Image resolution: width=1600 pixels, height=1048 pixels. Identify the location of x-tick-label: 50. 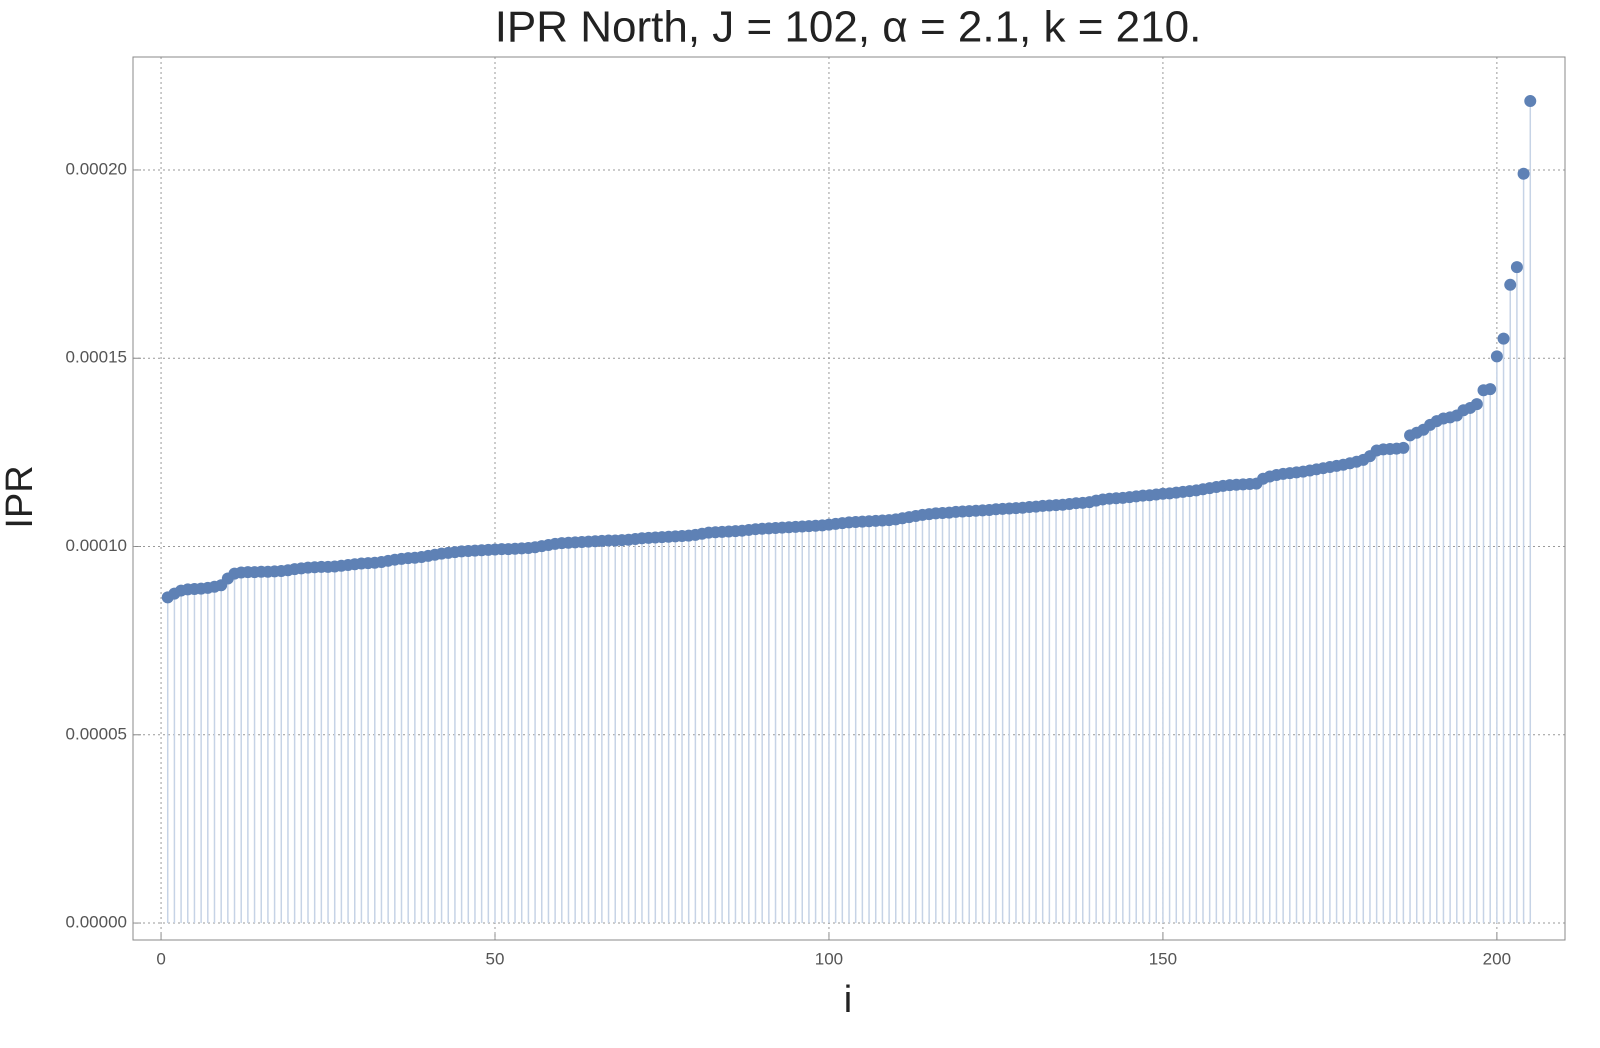
(495, 958).